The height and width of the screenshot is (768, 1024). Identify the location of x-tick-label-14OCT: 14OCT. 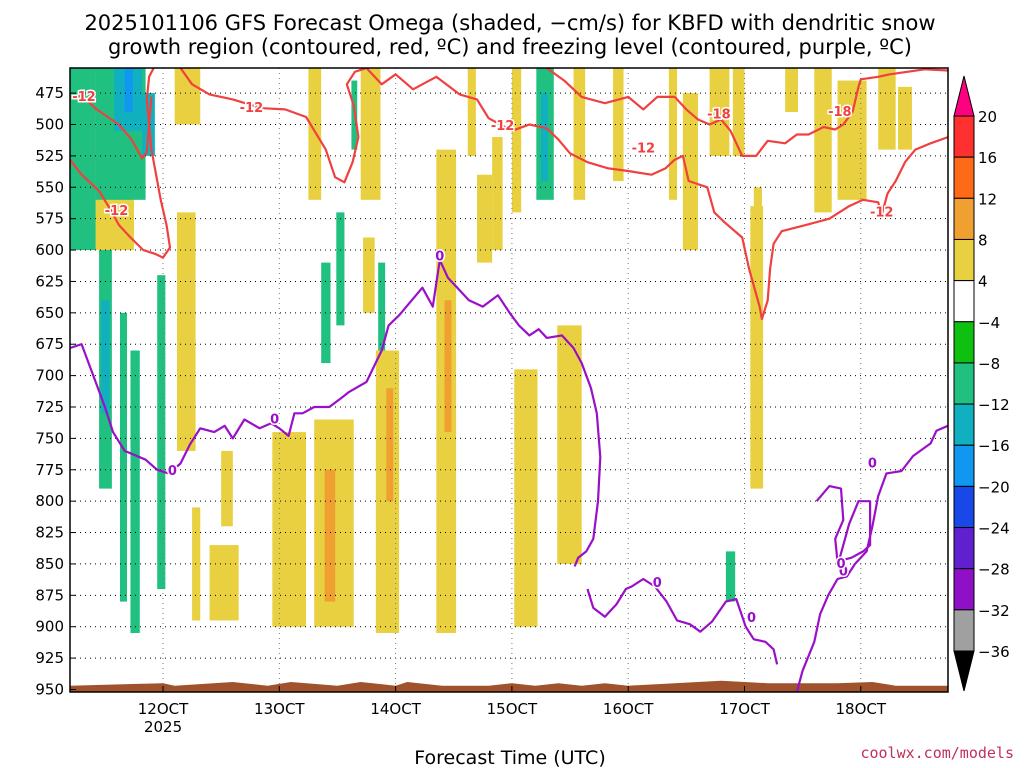
(395, 709).